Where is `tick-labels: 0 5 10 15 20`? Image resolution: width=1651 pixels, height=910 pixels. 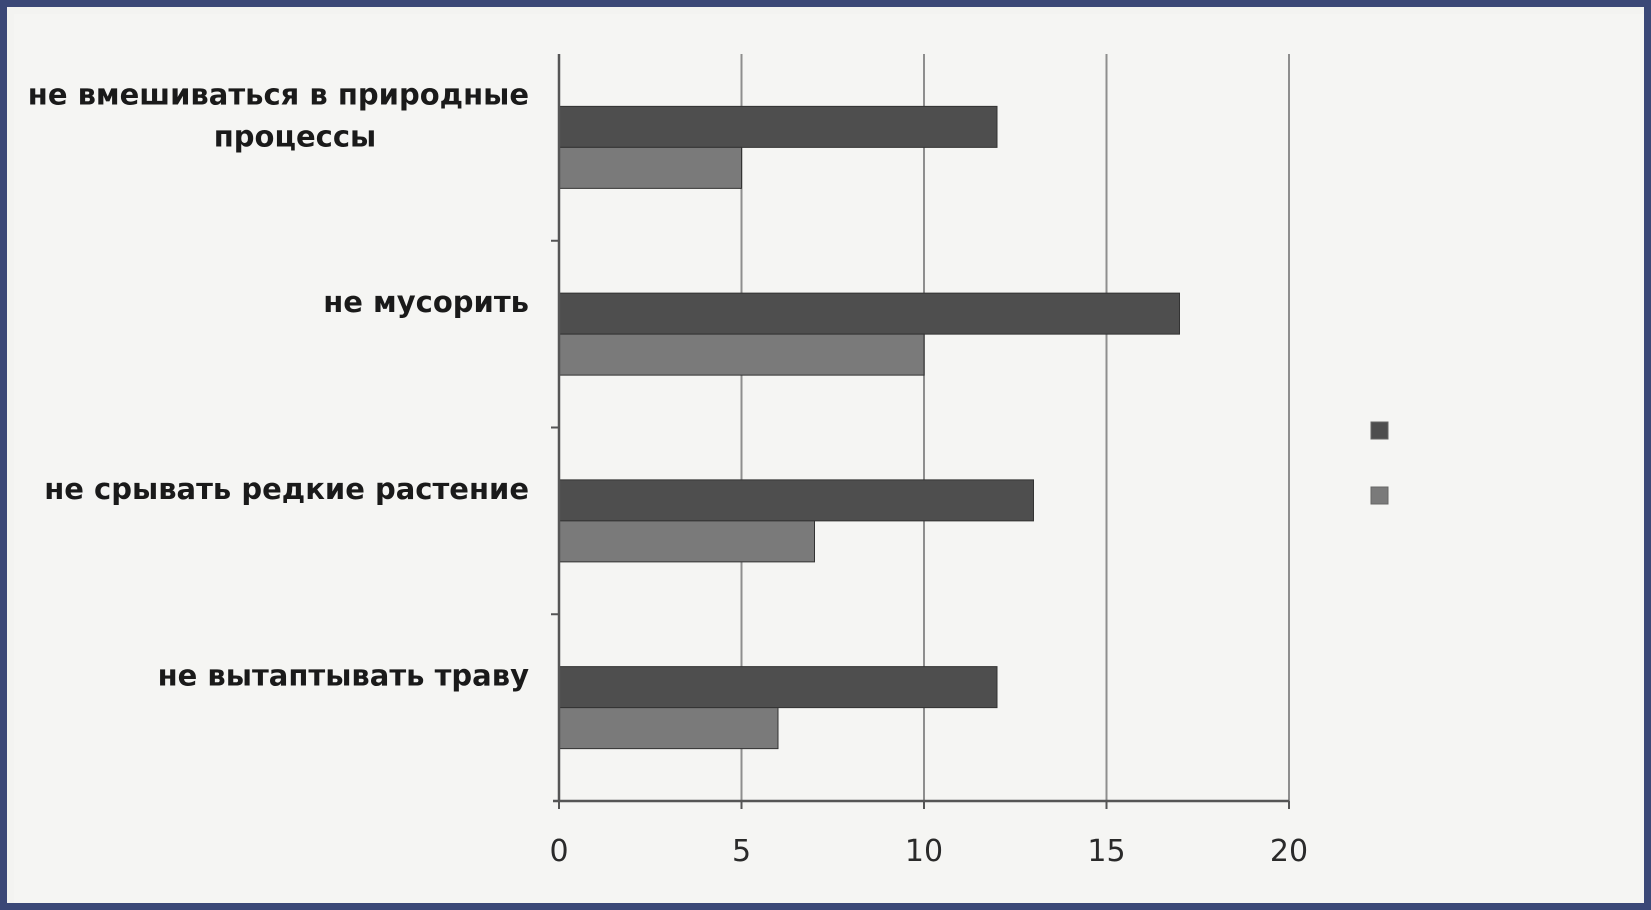
tick-labels: 0 5 10 15 20 is located at coordinates (928, 851).